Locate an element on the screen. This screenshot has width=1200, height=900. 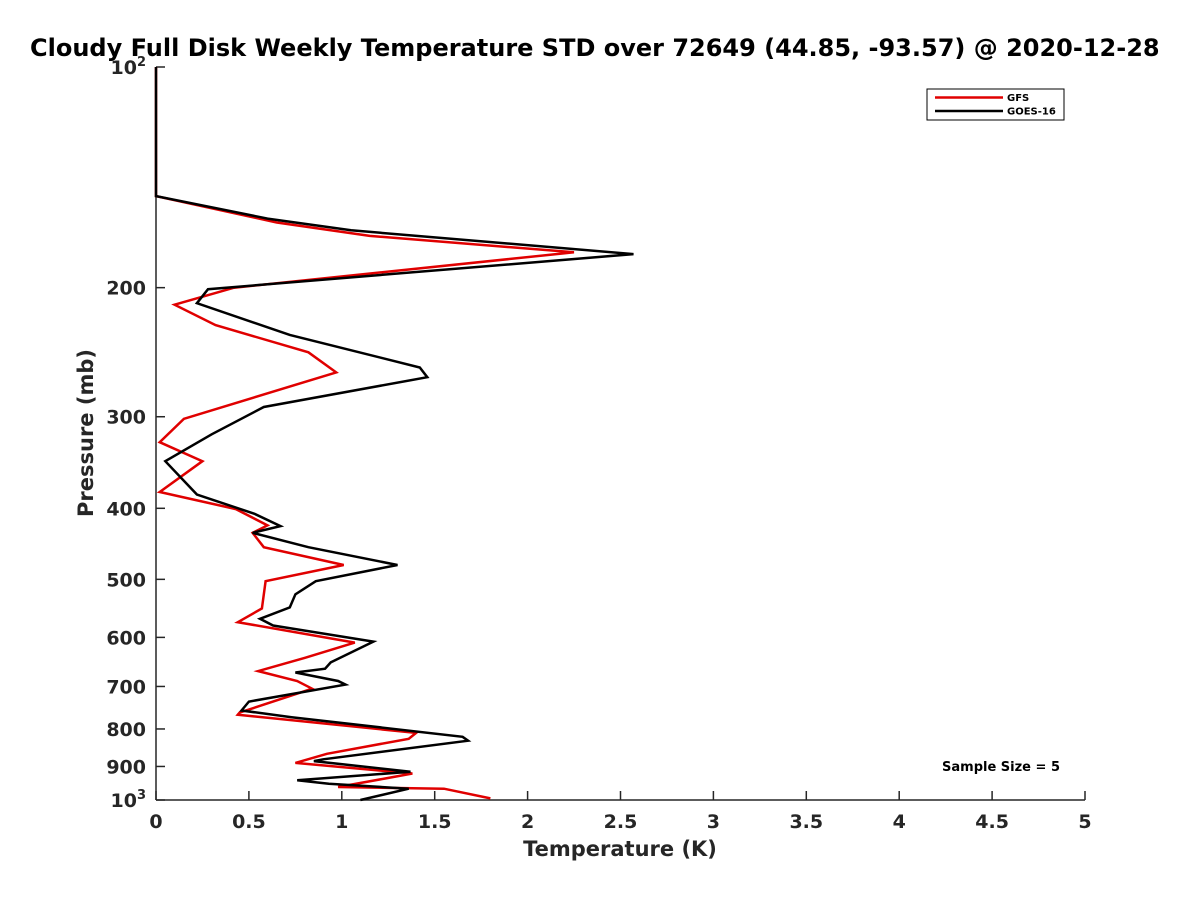
legend-box is located at coordinates (995, 104).